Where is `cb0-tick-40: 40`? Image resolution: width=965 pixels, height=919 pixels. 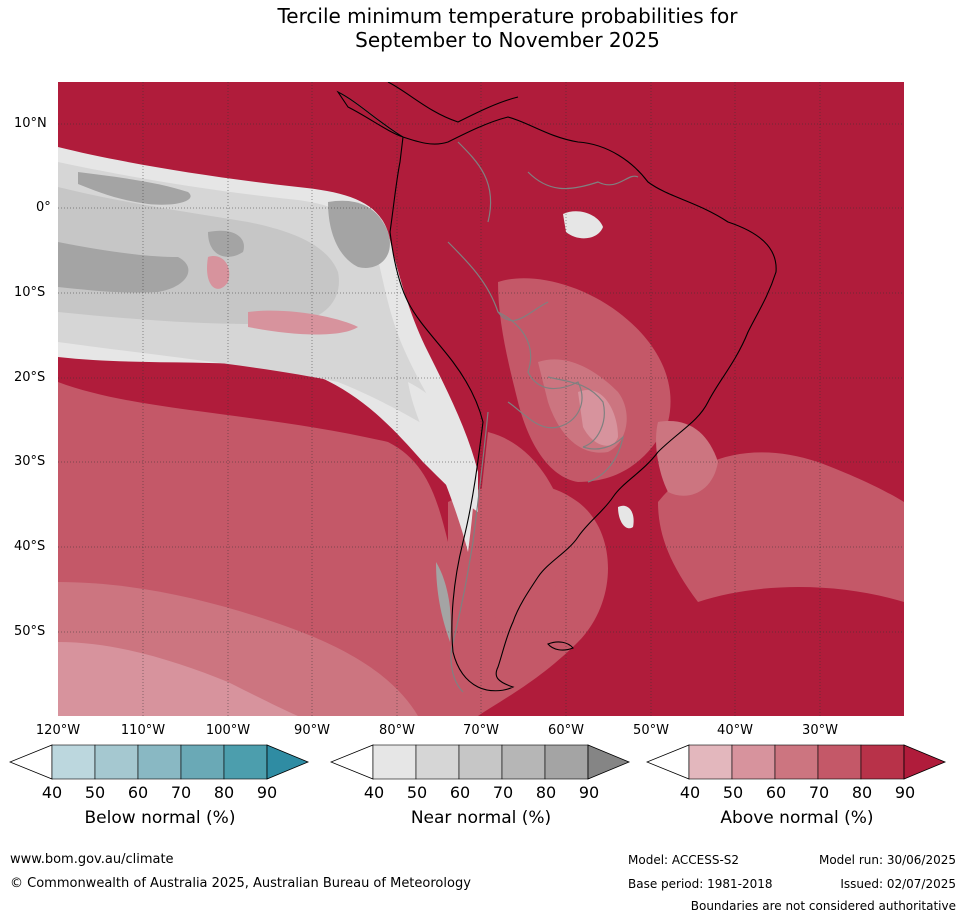
cb0-tick-40: 40 is located at coordinates (52, 792).